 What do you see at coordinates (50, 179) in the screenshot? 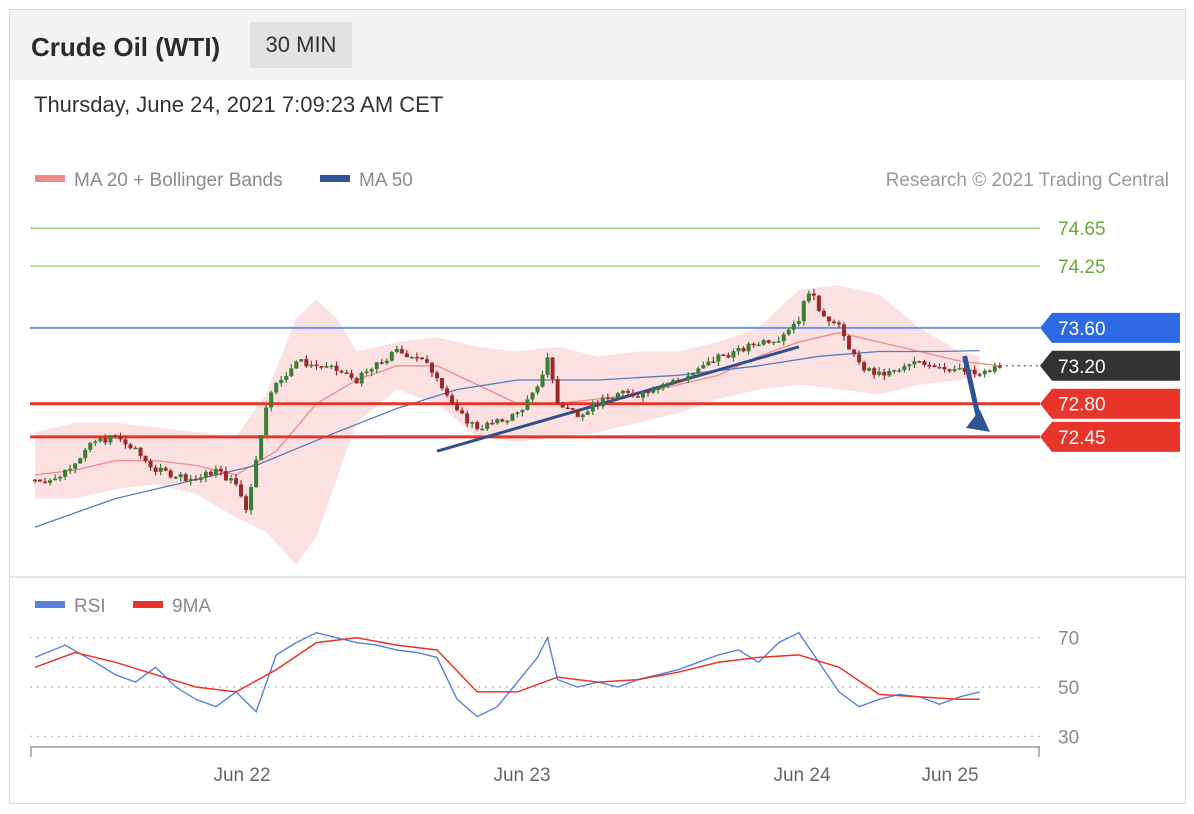
I see `ma20-swatch` at bounding box center [50, 179].